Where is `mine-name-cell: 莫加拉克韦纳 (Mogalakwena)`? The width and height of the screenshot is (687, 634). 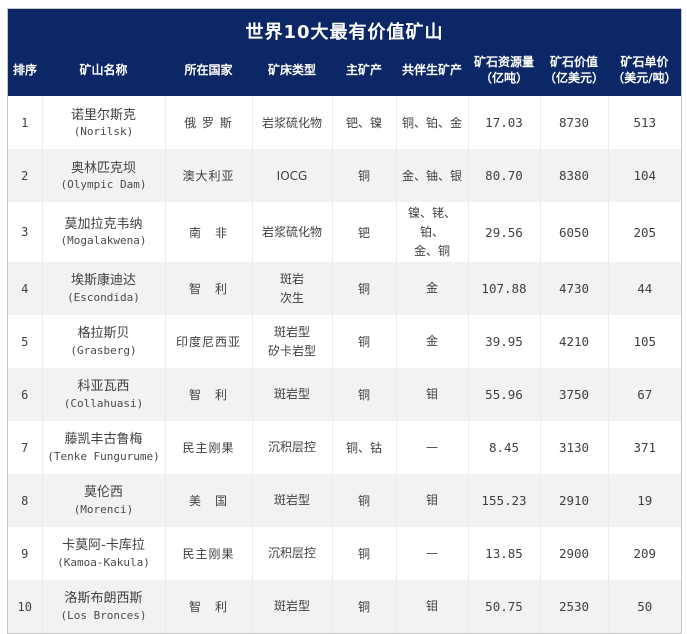 mine-name-cell: 莫加拉克韦纳 (Mogalakwena) is located at coordinates (103, 232).